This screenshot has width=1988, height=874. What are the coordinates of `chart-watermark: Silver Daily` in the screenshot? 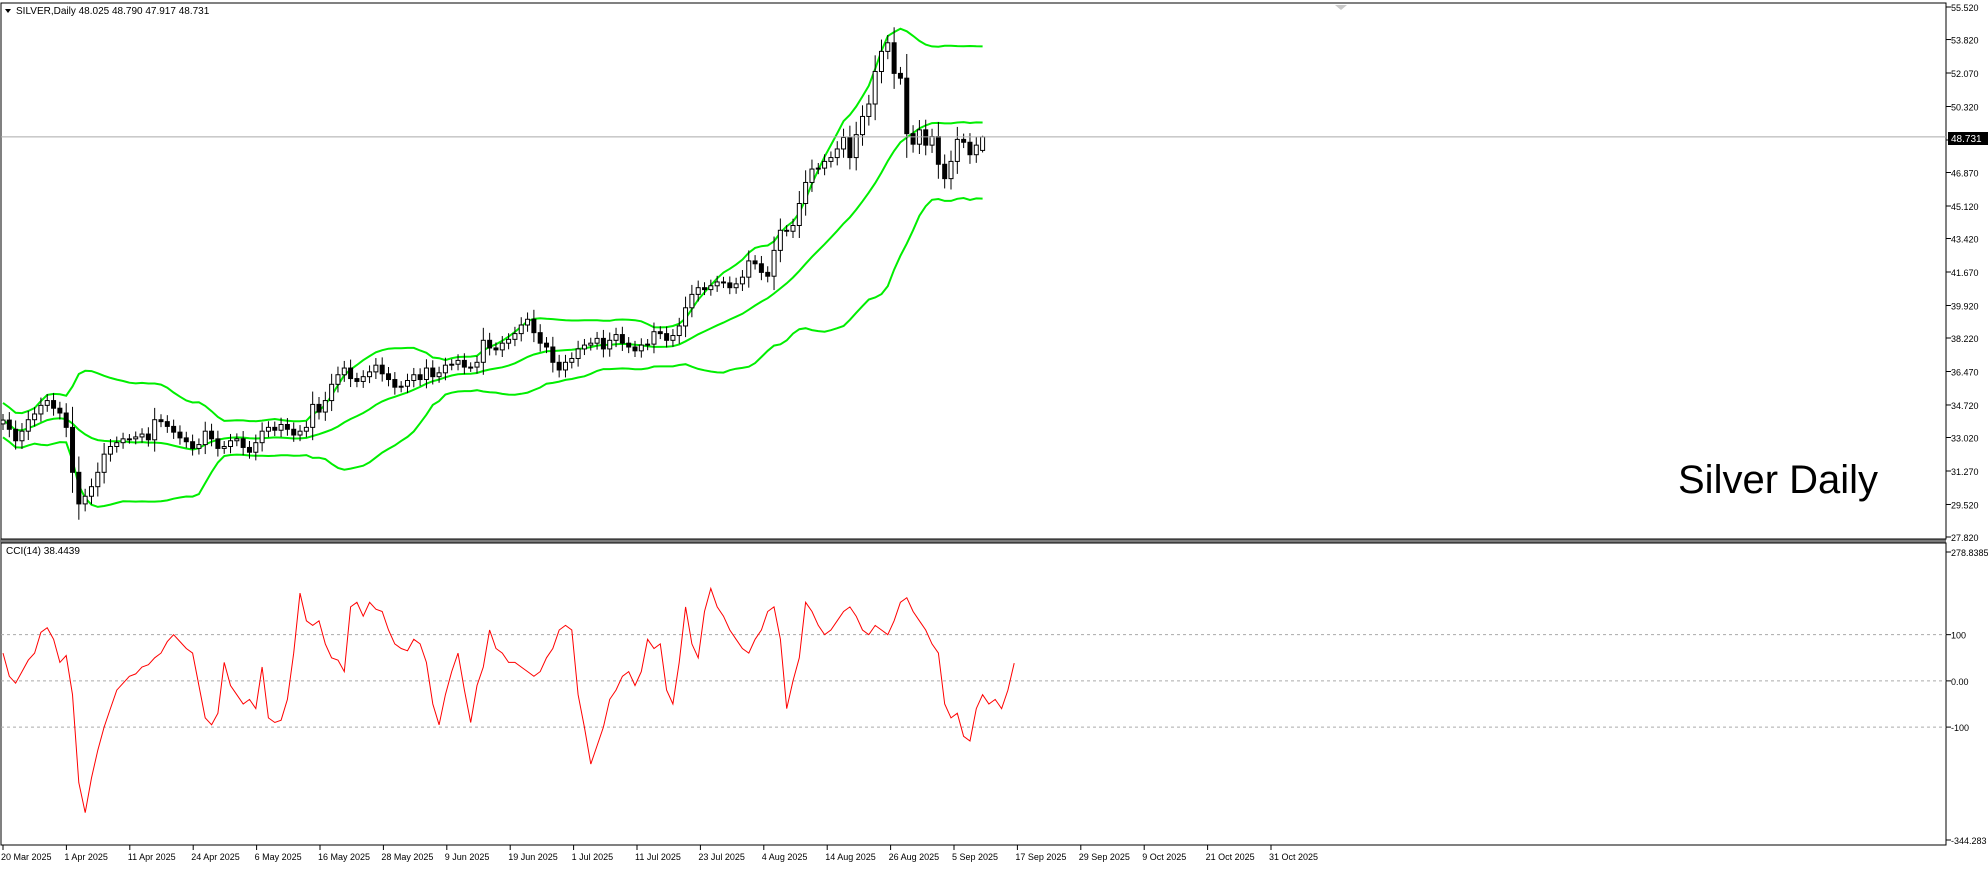 It's located at (1778, 480).